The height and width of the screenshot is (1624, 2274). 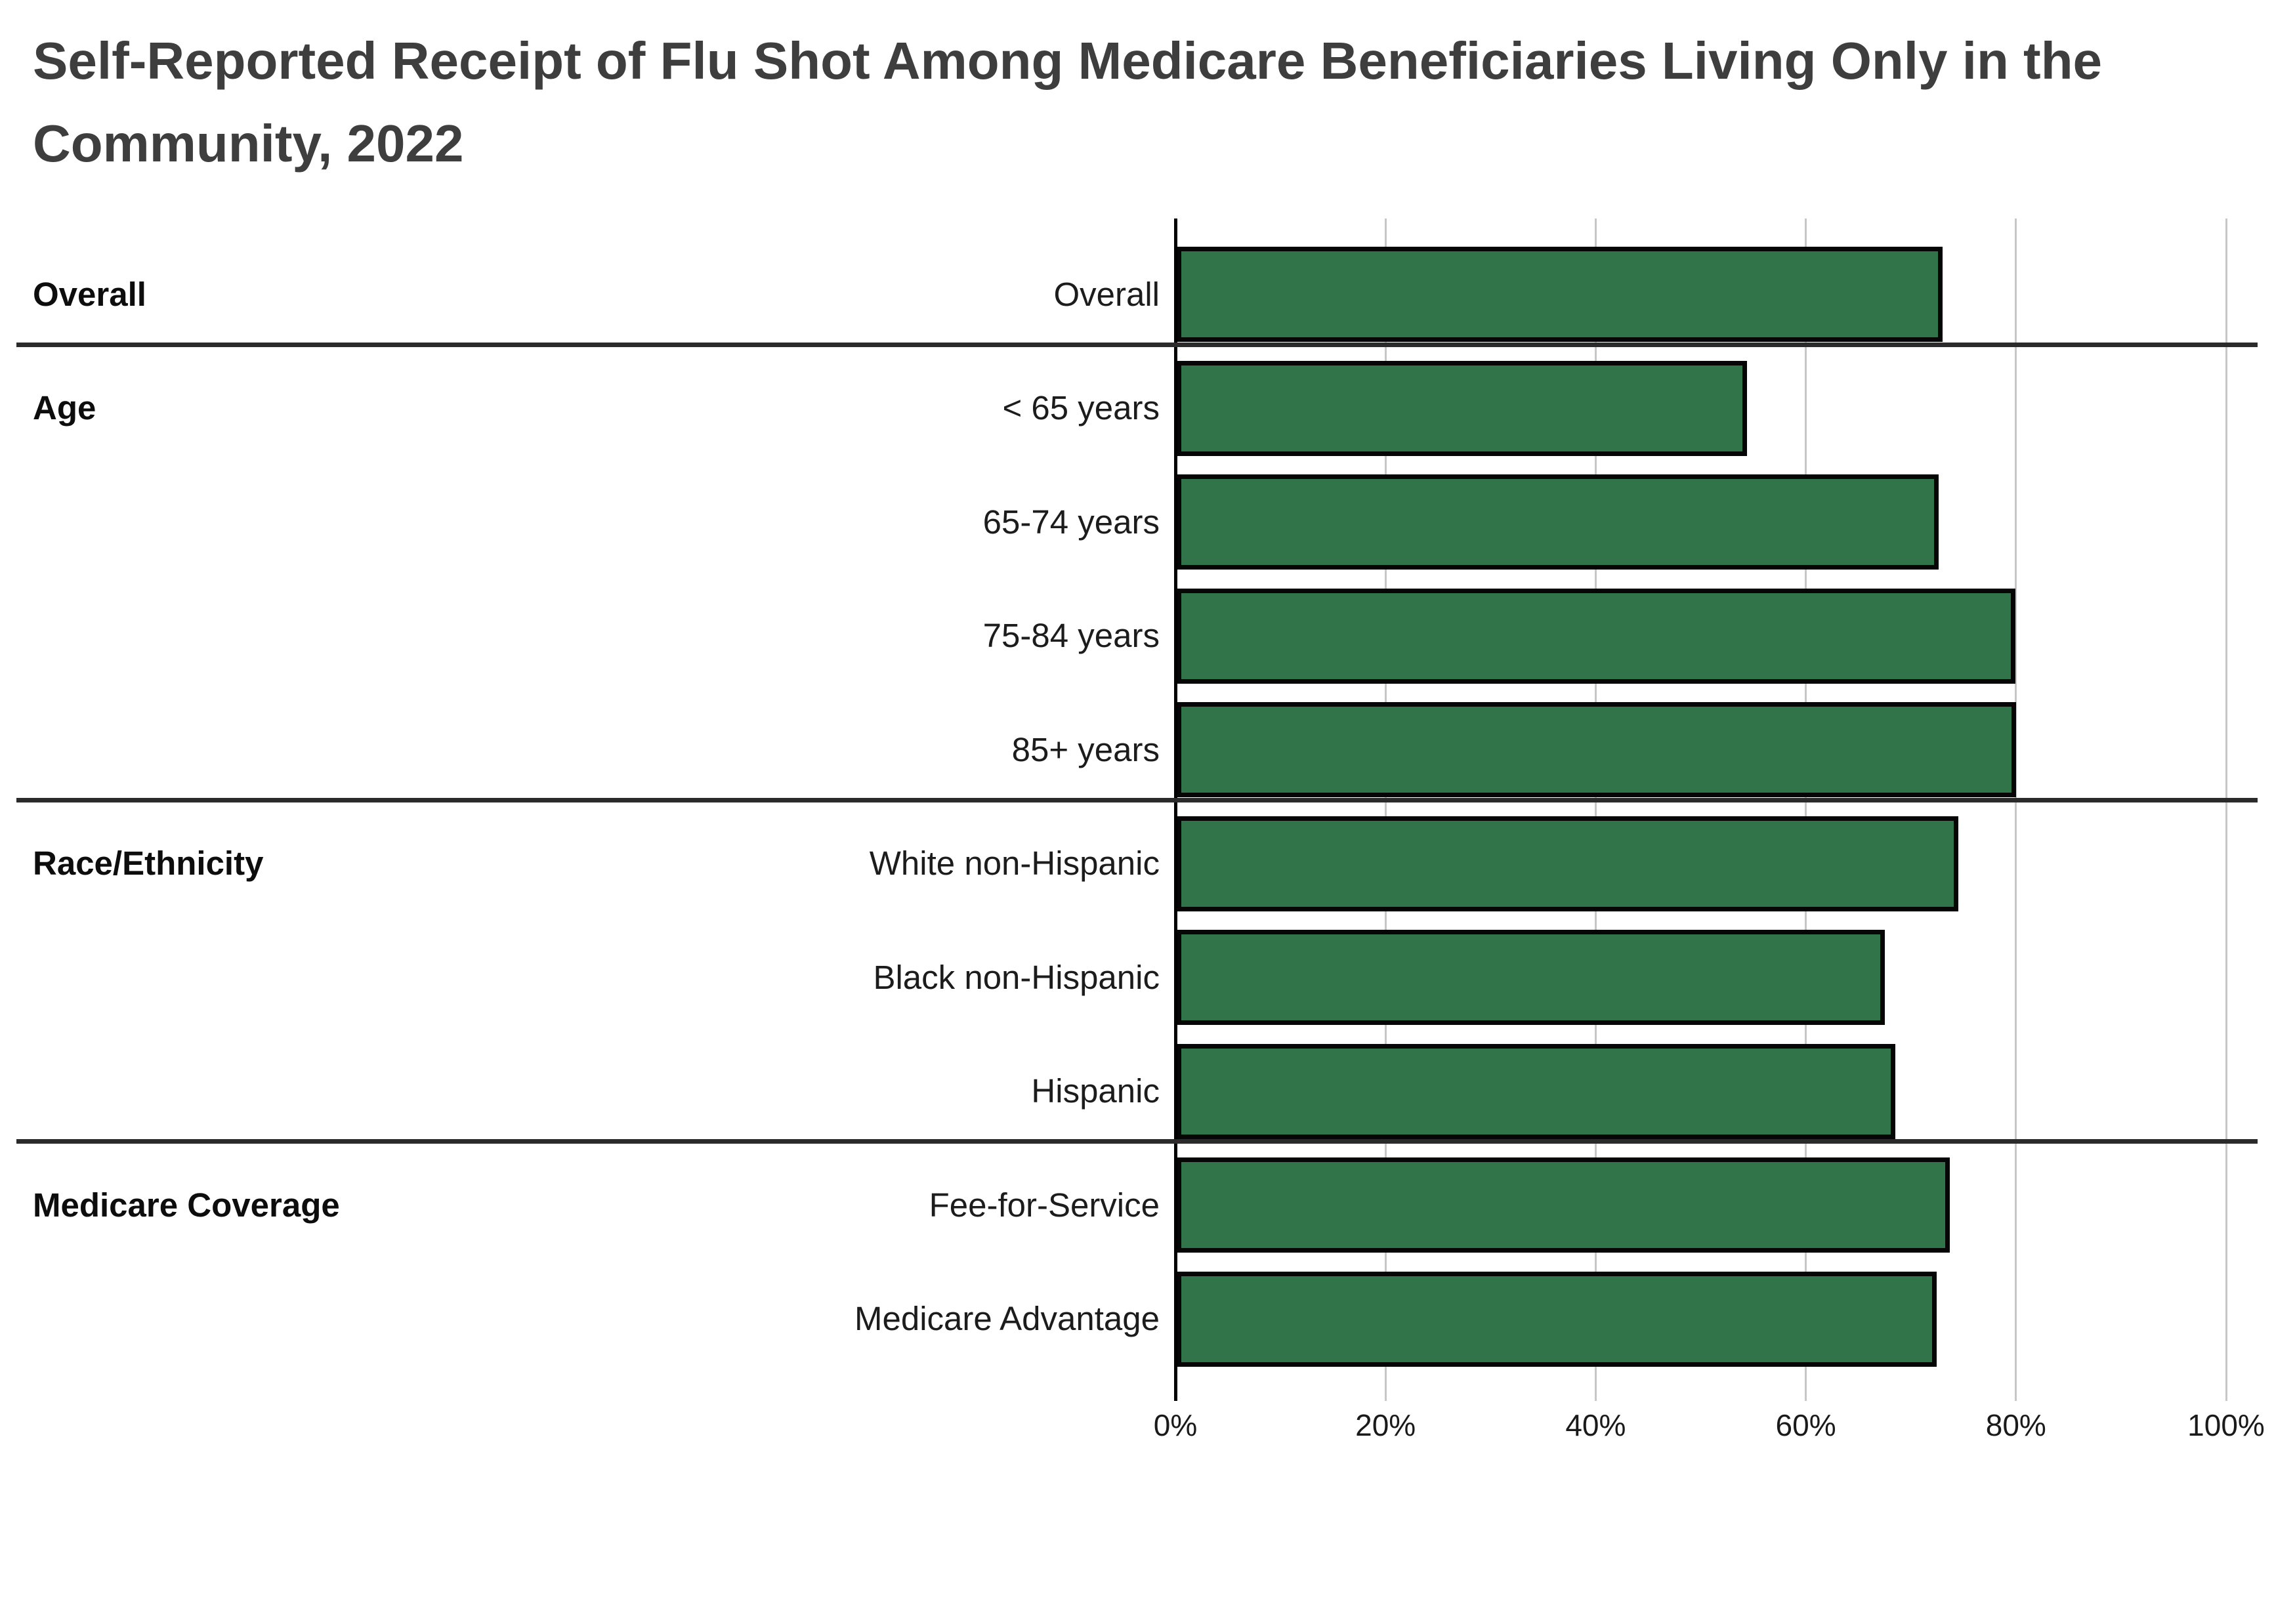 I want to click on row-label: 85+ years, so click(x=1085, y=749).